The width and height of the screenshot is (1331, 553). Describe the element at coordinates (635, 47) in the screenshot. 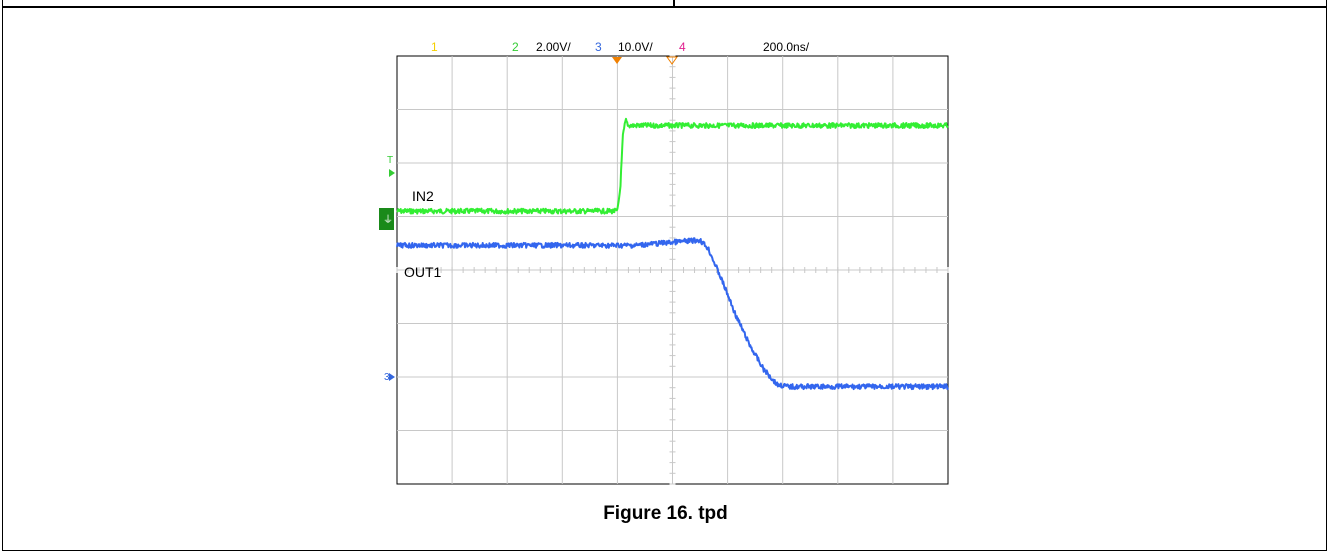

I see `ch3-scale: 10.0V/` at that location.